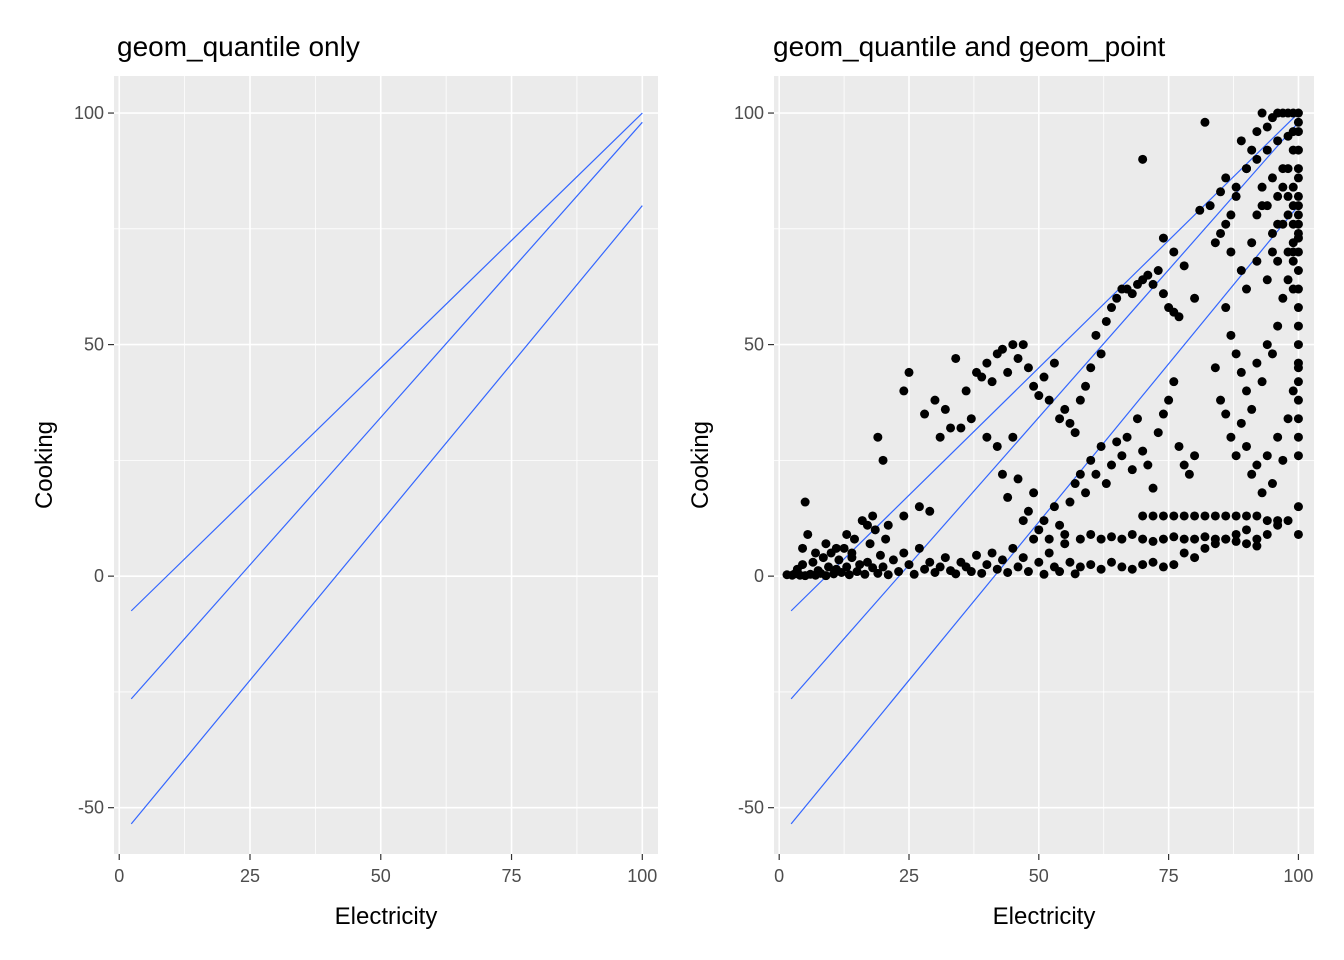 This screenshot has width=1344, height=960. I want to click on x-tick-label: 25, so click(250, 876).